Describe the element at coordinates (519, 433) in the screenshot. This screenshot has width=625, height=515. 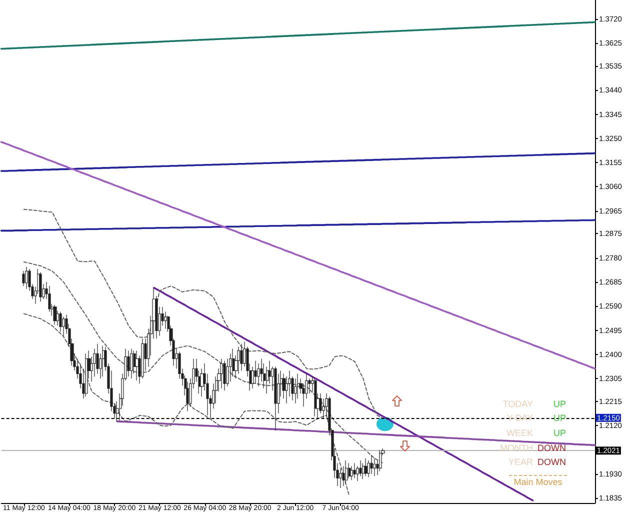
I see `annotation: WEEK` at that location.